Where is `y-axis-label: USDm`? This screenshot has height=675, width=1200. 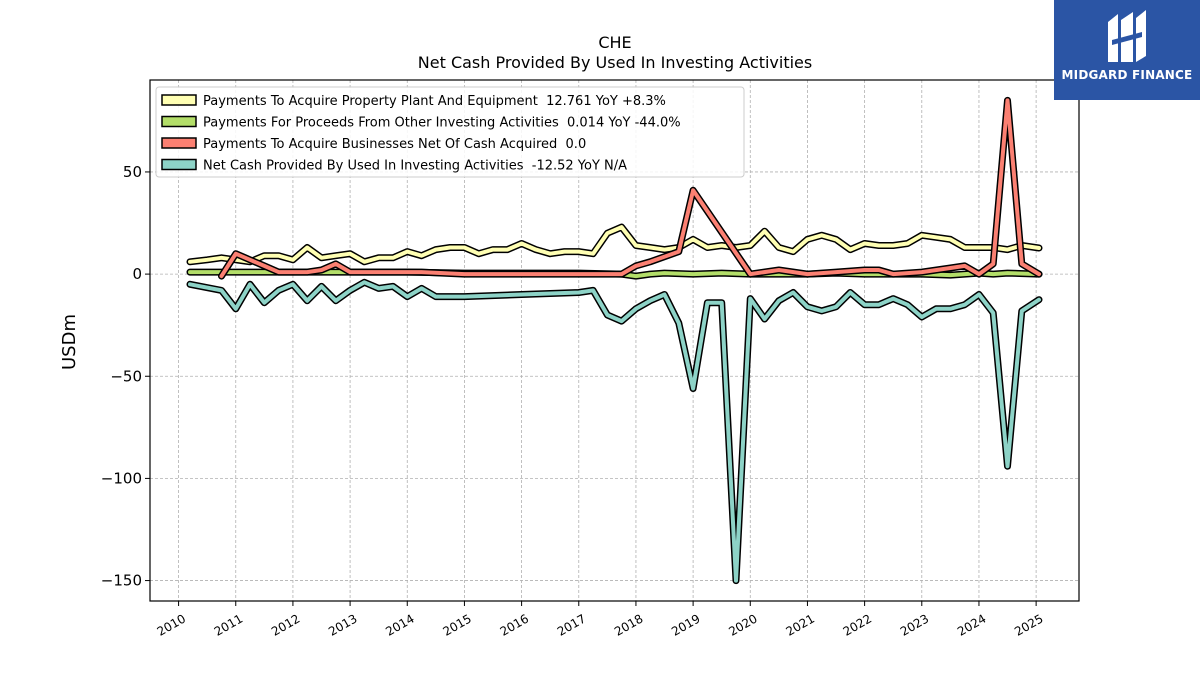 y-axis-label: USDm is located at coordinates (69, 342).